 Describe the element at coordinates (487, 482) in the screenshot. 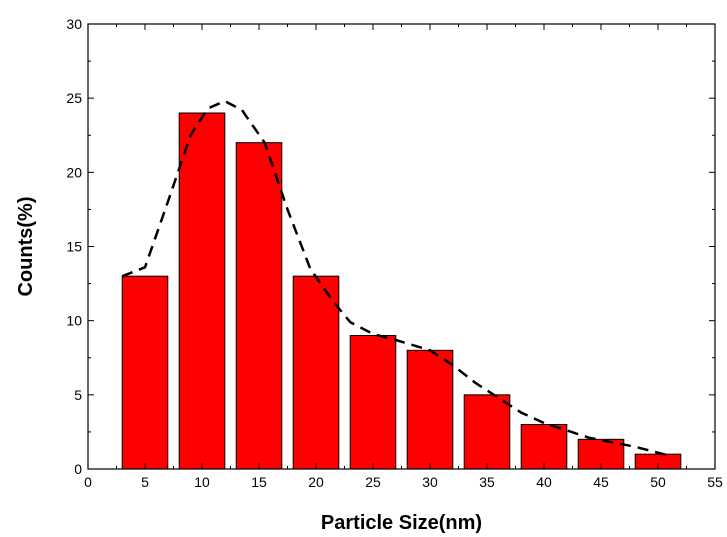

I see `x-tick-label: 35` at that location.